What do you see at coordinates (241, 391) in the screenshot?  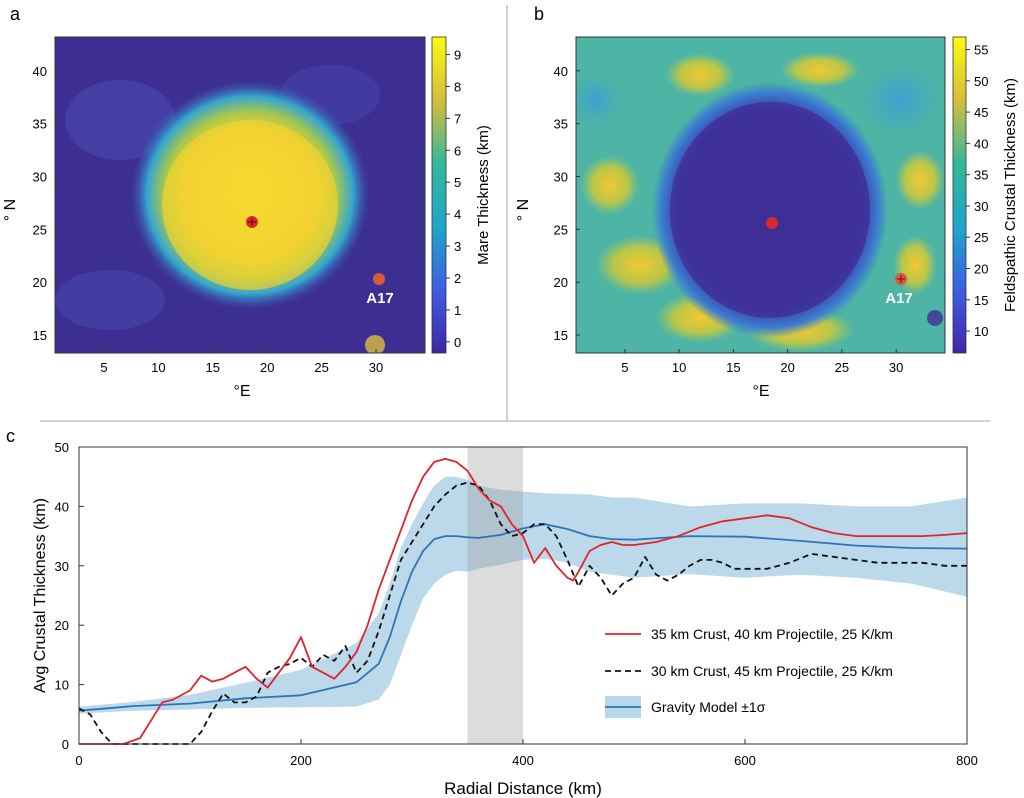 I see `map-a-xlabel: °E` at bounding box center [241, 391].